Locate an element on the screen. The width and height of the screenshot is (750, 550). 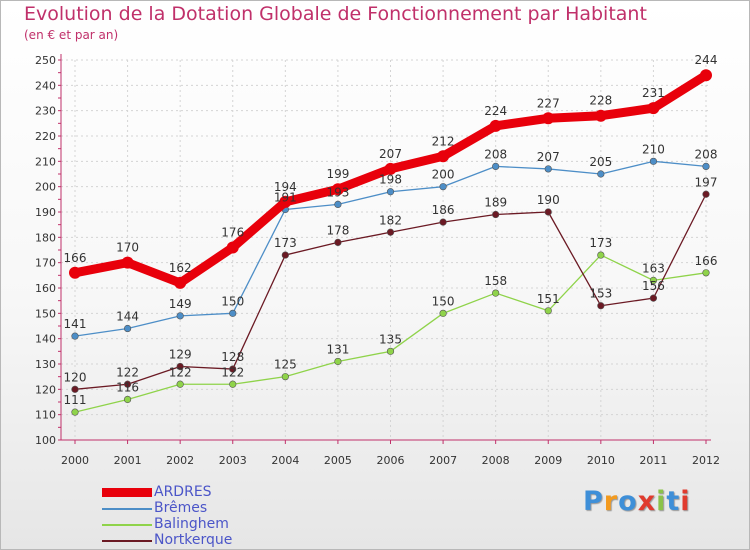
legend-label-ardres: ARDRES is located at coordinates (183, 492).